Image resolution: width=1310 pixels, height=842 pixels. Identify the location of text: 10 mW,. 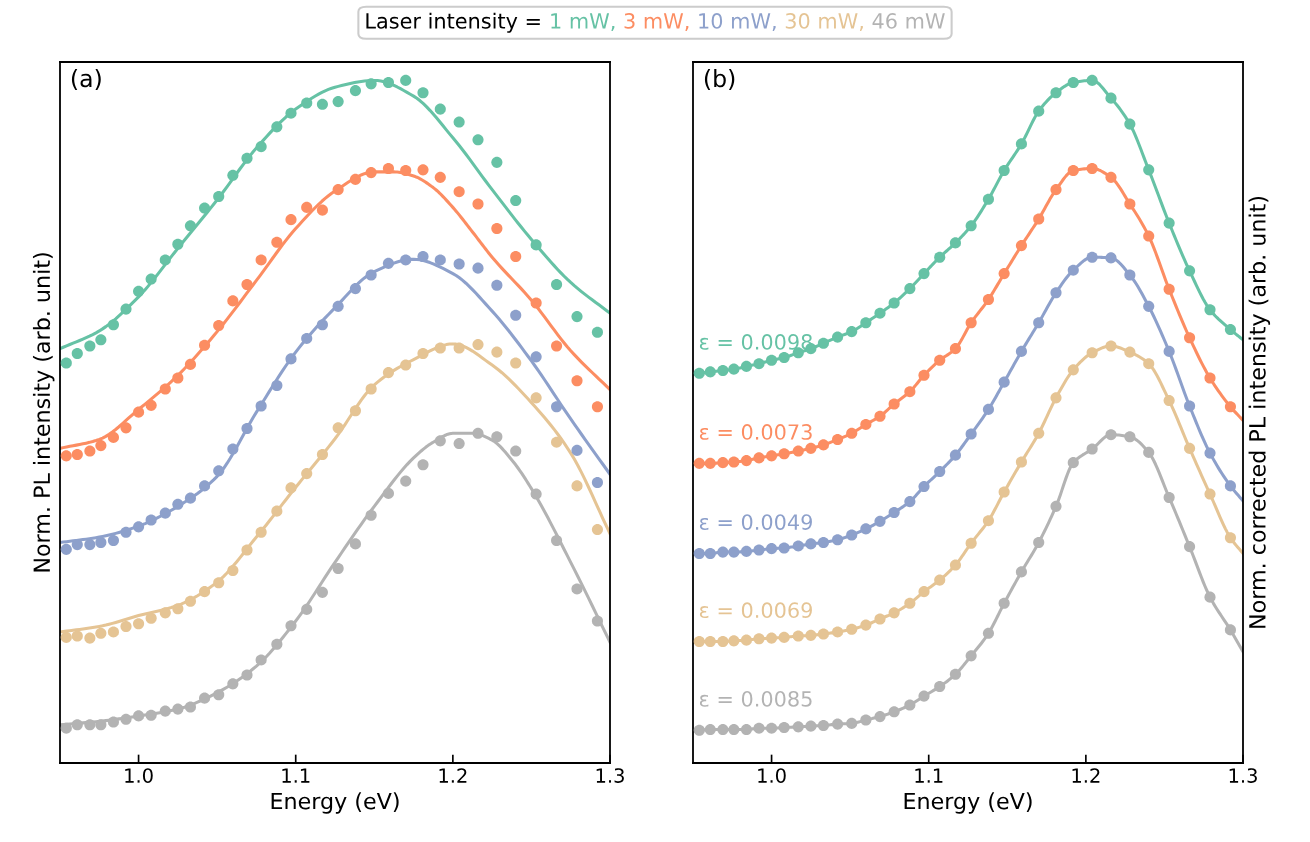
(737, 22).